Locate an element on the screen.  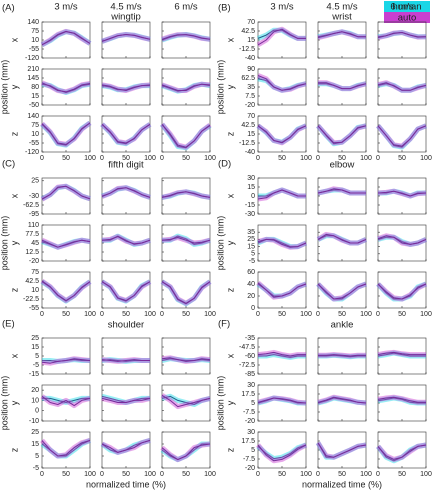
panel-label: (D) is located at coordinates (224, 164).